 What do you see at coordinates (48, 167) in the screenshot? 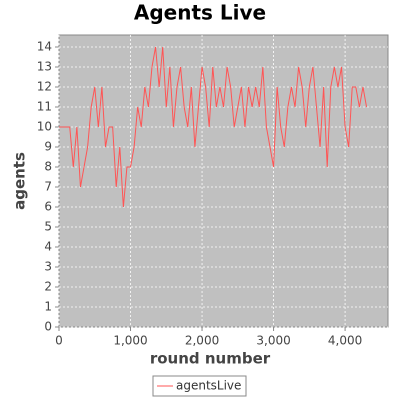
I see `y-tick-label: 8` at bounding box center [48, 167].